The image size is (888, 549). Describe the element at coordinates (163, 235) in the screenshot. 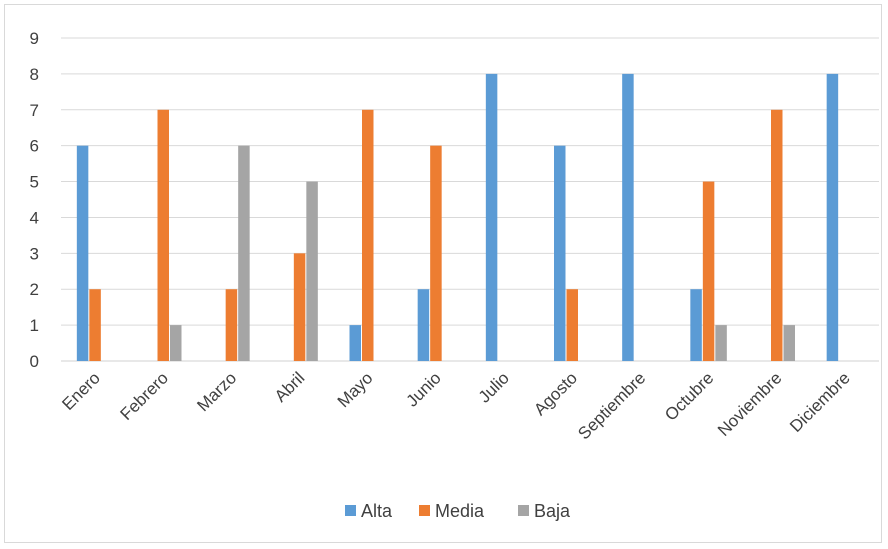

I see `bar-media-febrero` at that location.